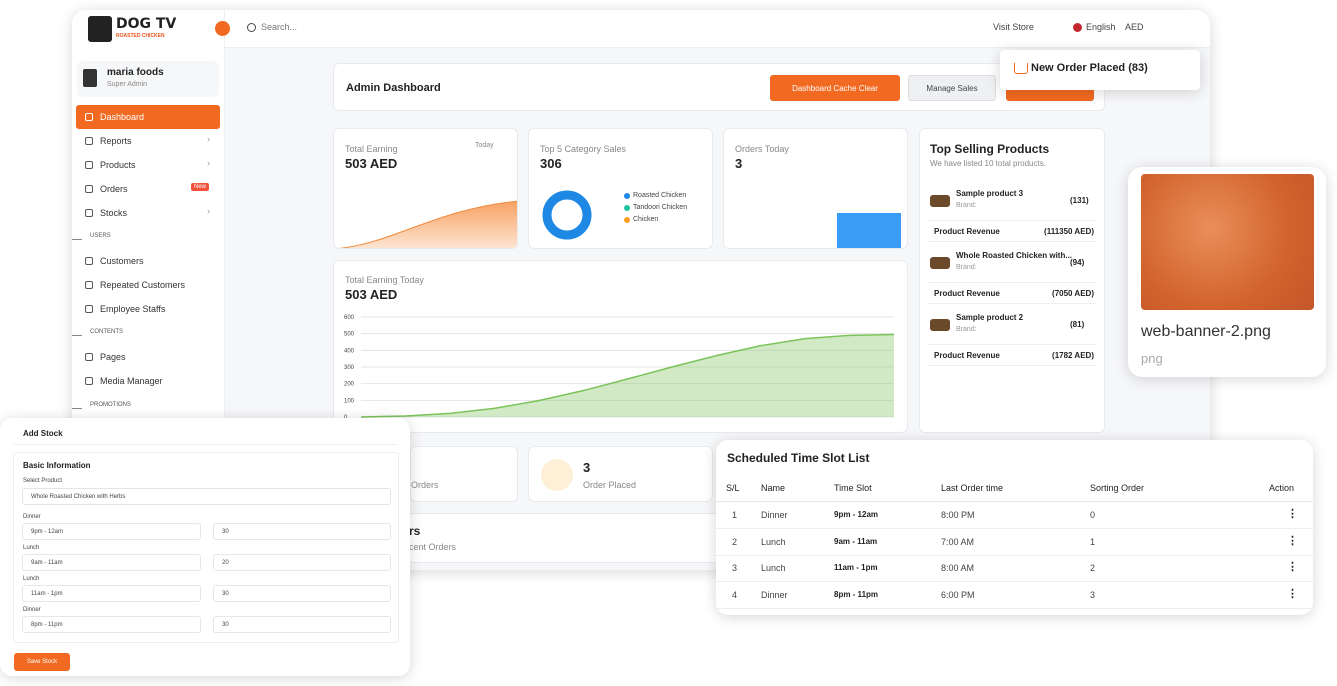 Image resolution: width=1337 pixels, height=686 pixels. Describe the element at coordinates (43, 481) in the screenshot. I see `field-label: Select Product` at that location.